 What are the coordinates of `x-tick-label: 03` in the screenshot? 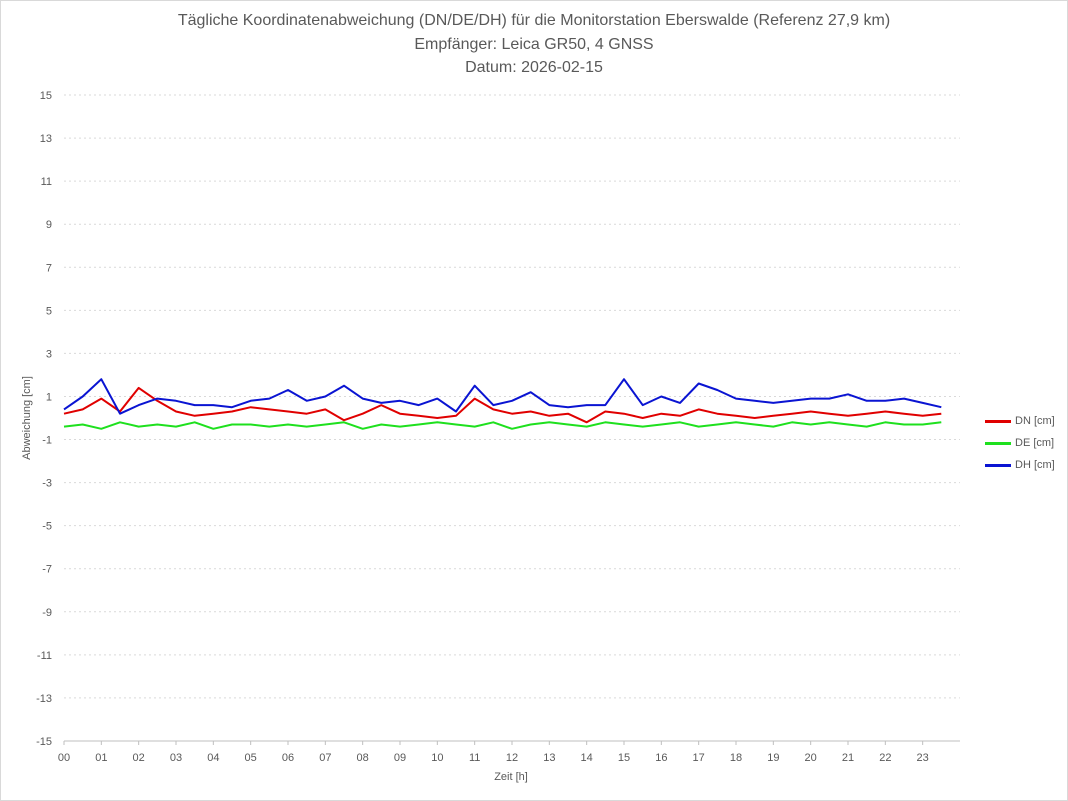 It's located at (176, 758).